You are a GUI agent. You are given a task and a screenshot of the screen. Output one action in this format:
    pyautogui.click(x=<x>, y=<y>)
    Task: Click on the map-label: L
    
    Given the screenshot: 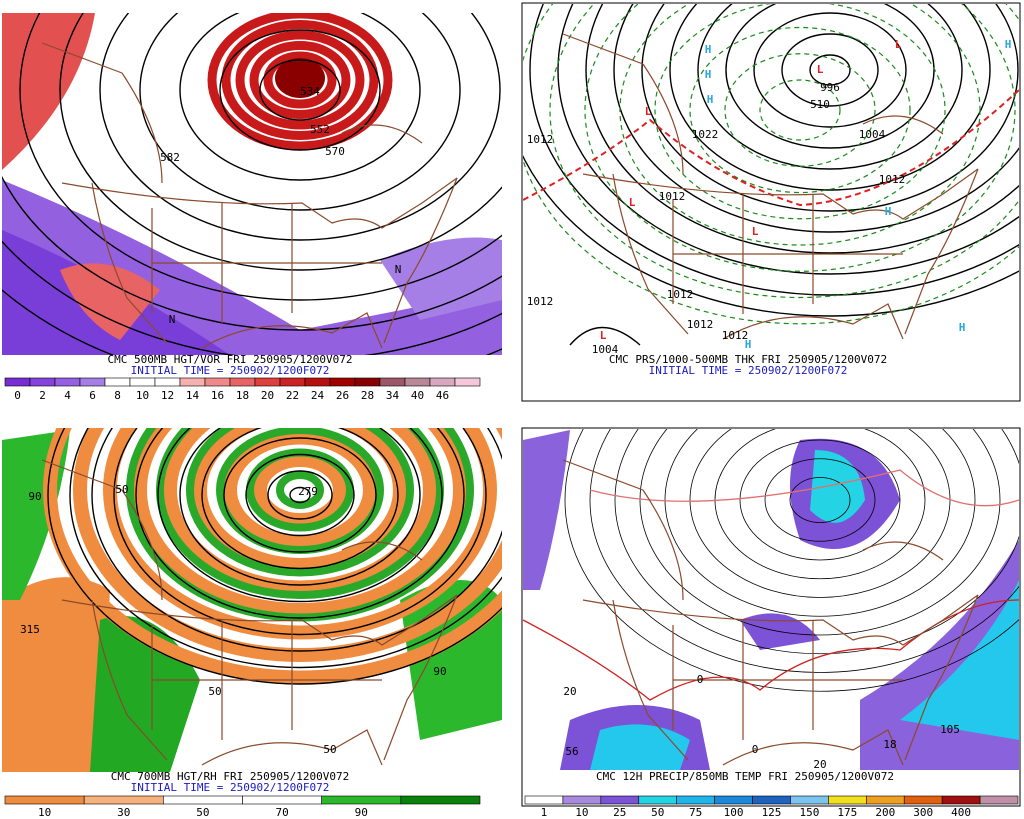 What is the action you would take?
    pyautogui.click(x=820, y=69)
    